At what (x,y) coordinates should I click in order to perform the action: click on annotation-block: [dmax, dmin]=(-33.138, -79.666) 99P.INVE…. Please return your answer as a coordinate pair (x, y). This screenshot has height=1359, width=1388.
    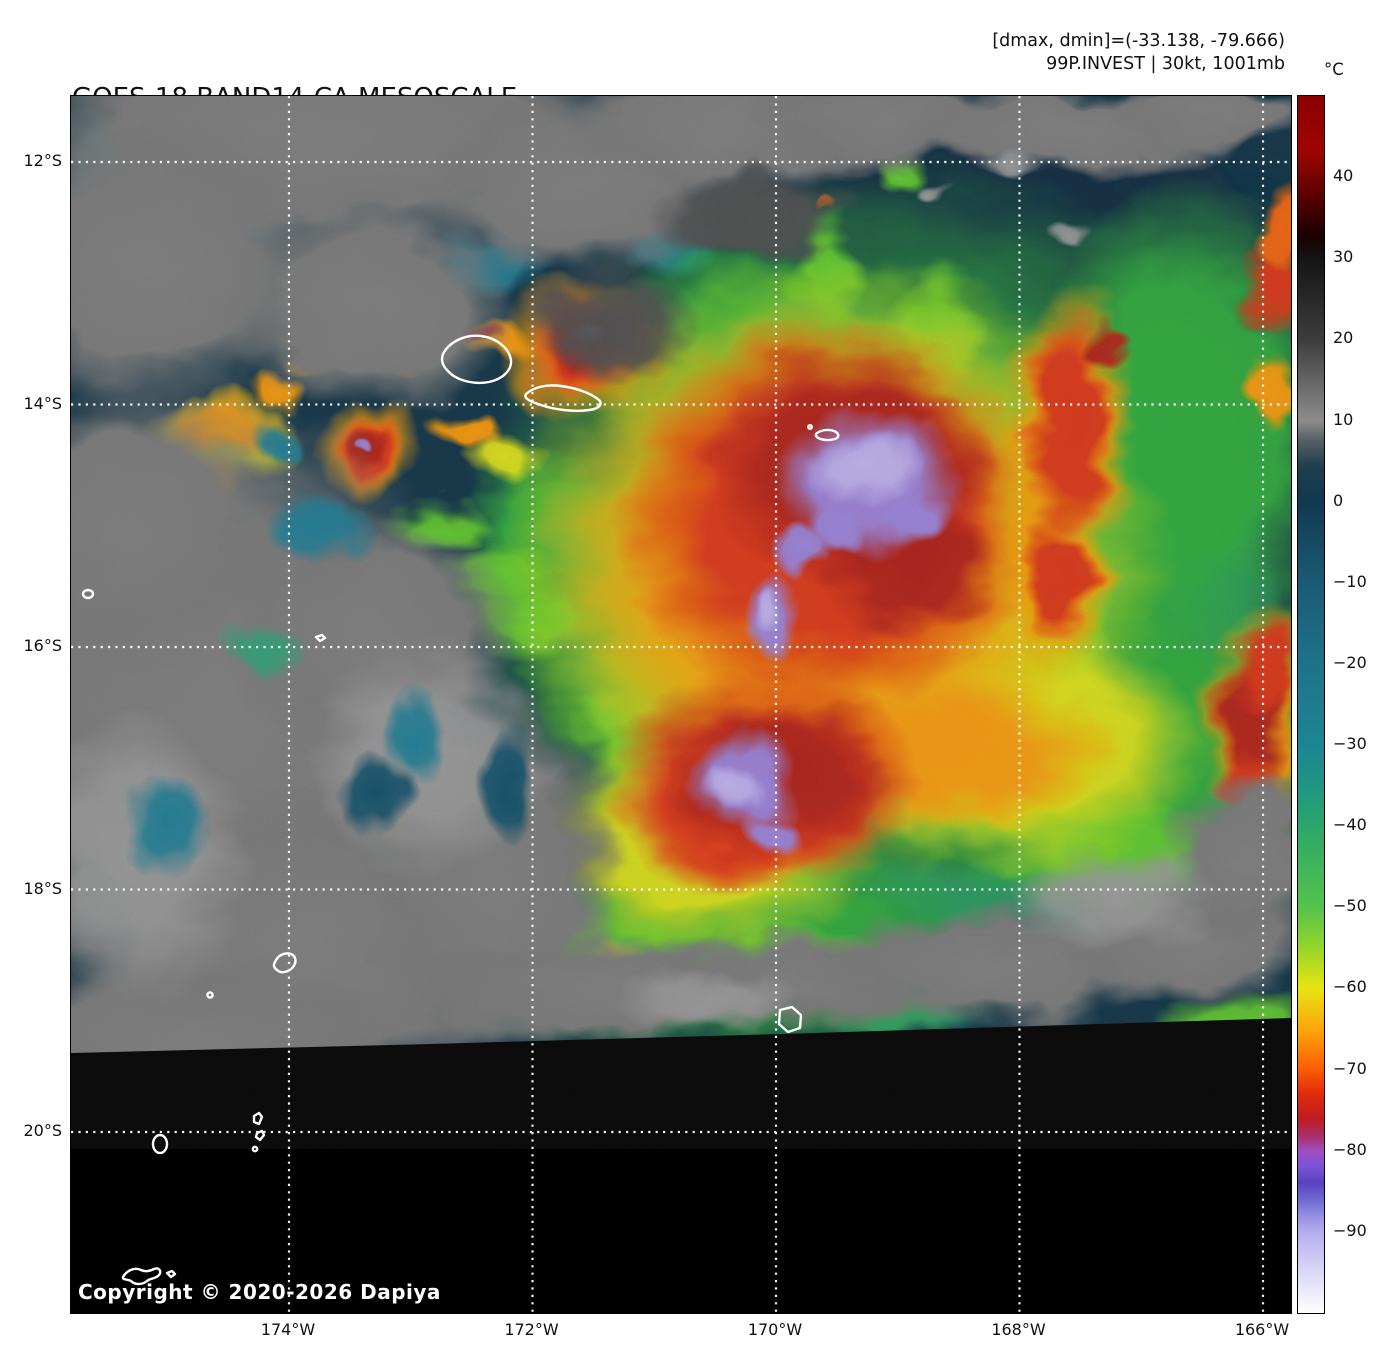
    Looking at the image, I should click on (1138, 53).